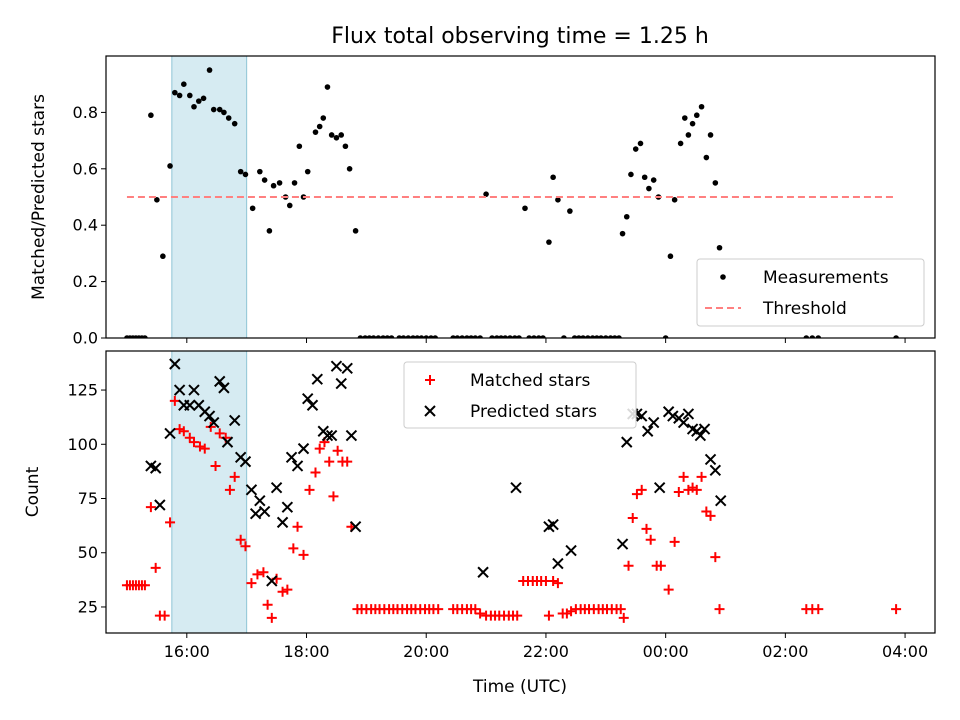 The image size is (960, 720). Describe the element at coordinates (85, 112) in the screenshot. I see `top-y-tick-label: 0.8` at that location.